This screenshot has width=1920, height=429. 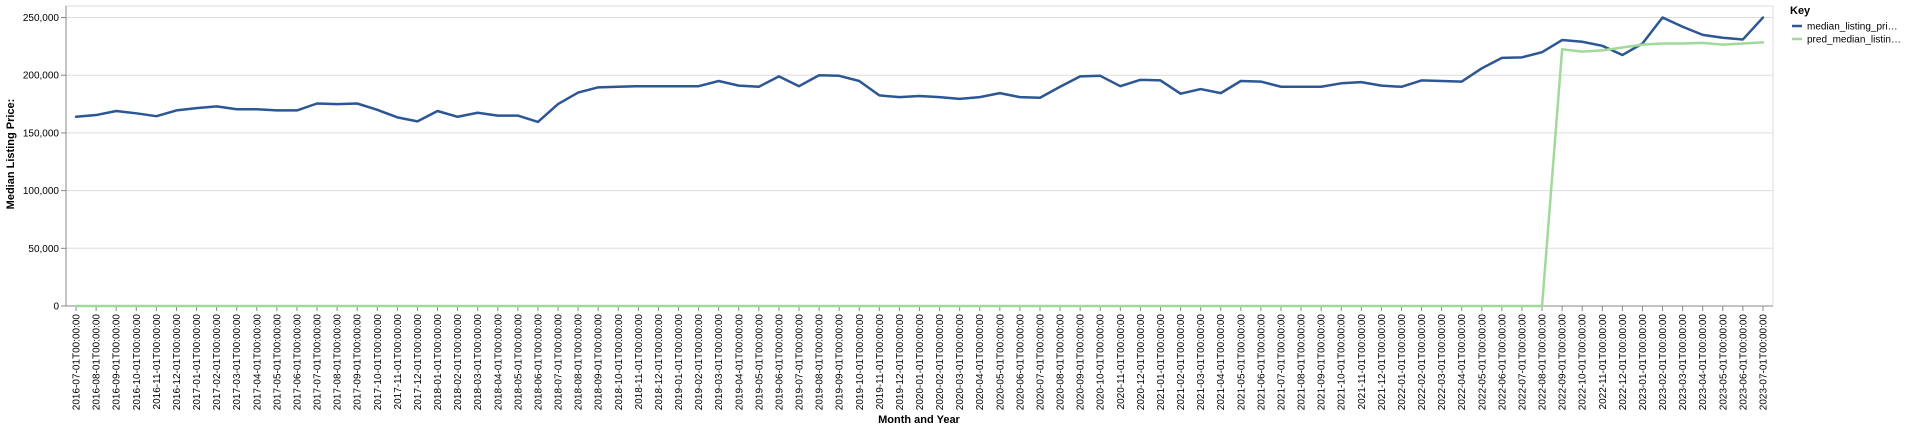 What do you see at coordinates (1402, 362) in the screenshot?
I see `x-tick-label: 2022-01-01T00:00:00` at bounding box center [1402, 362].